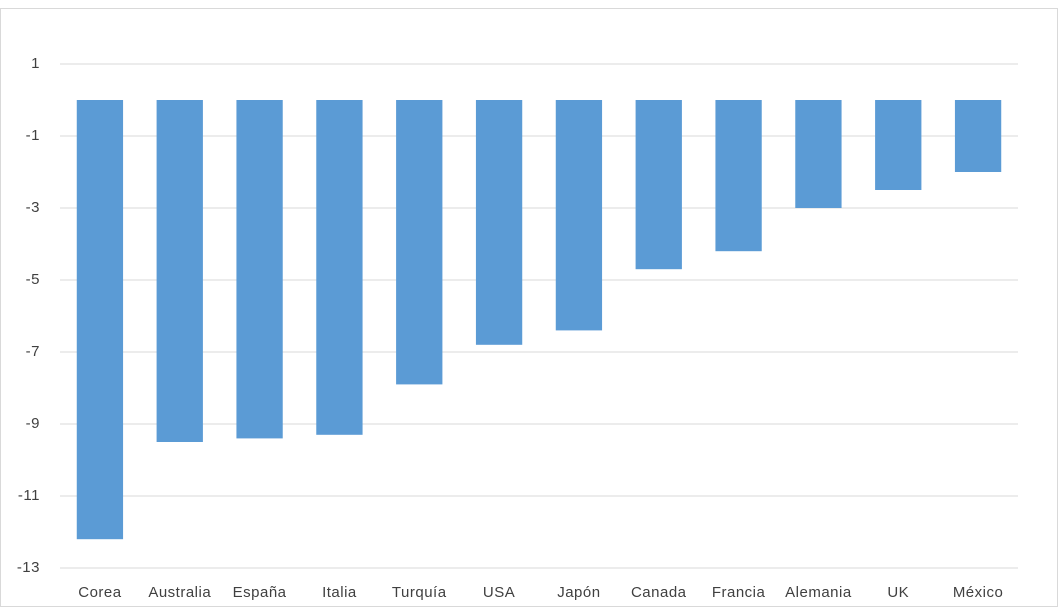 This screenshot has height=608, width=1059. I want to click on y-tick-label: -1, so click(33, 135).